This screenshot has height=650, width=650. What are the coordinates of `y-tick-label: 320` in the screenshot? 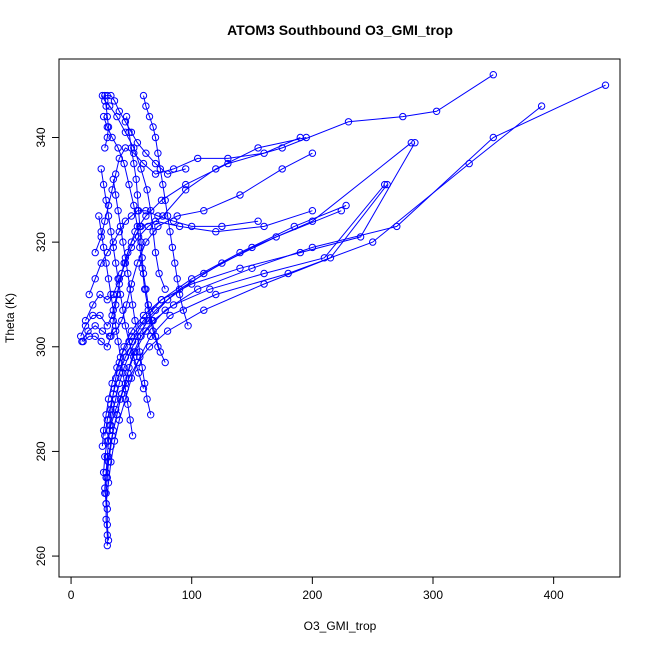 It's located at (41, 242).